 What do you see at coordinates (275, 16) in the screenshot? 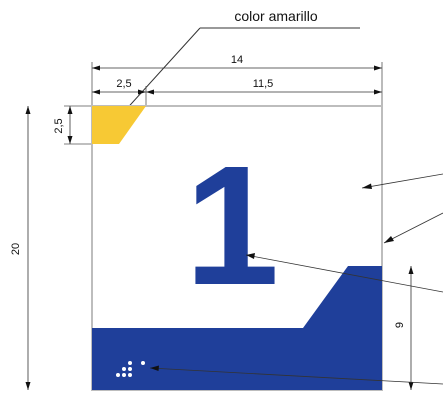
I see `callout-label: color amarillo` at bounding box center [275, 16].